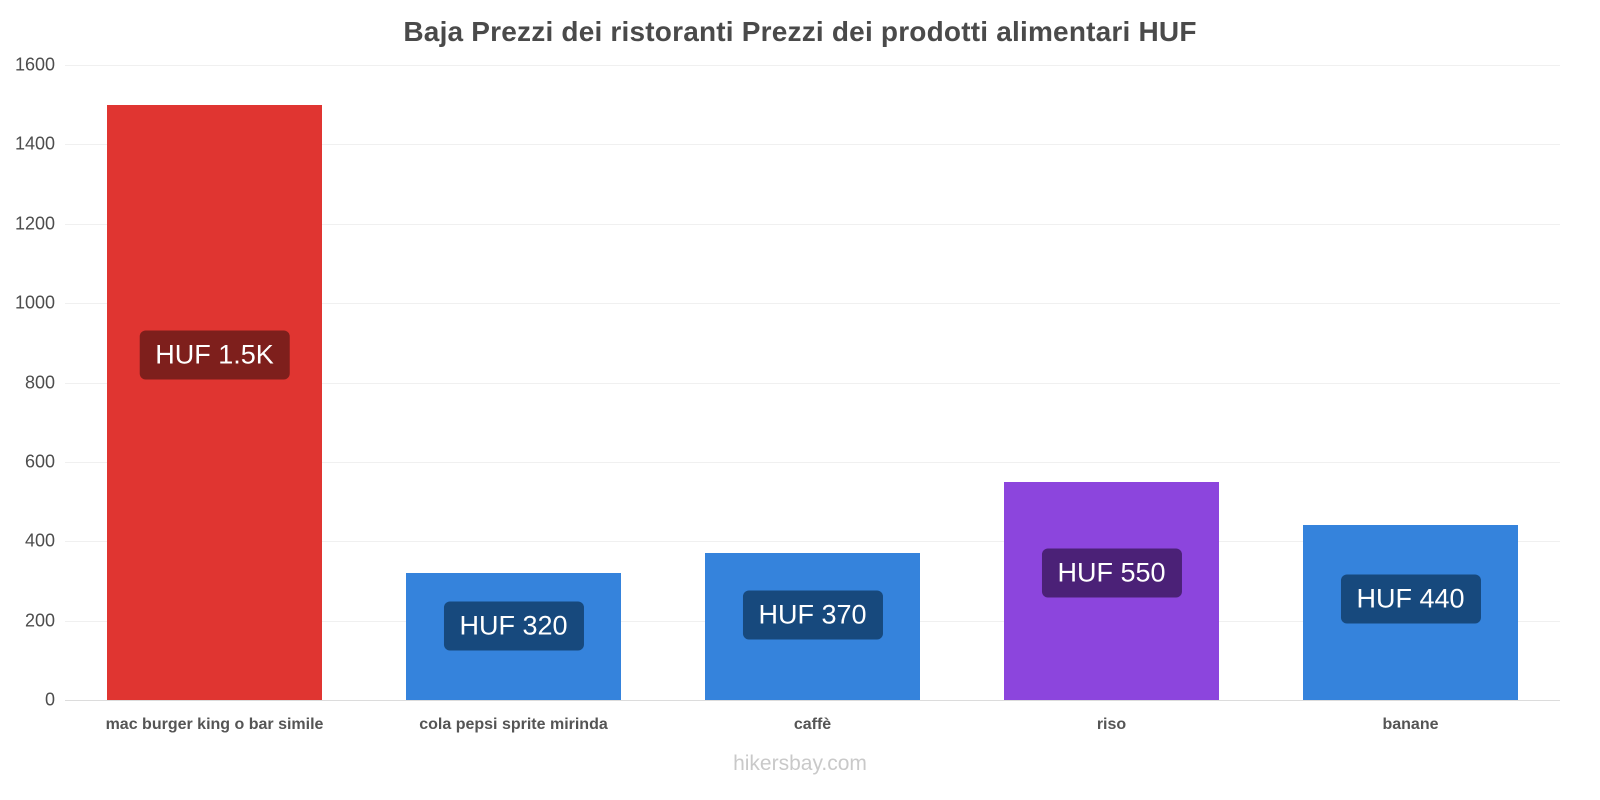 The image size is (1600, 800). What do you see at coordinates (513, 626) in the screenshot?
I see `value-badge-1: HUF 320` at bounding box center [513, 626].